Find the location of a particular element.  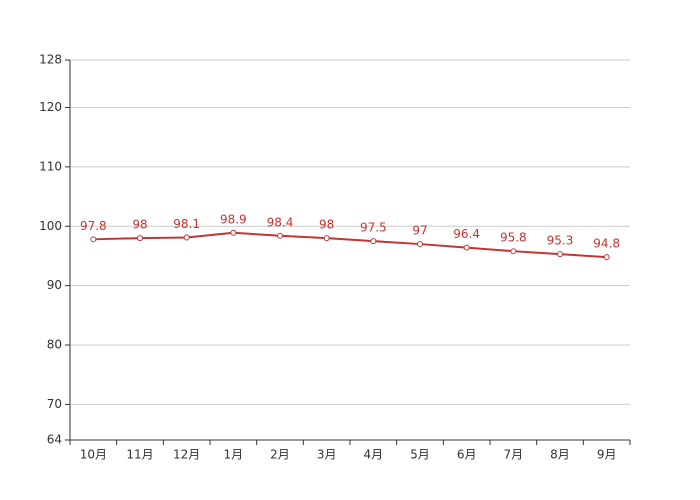

x-tick-label: 1月 is located at coordinates (234, 455).